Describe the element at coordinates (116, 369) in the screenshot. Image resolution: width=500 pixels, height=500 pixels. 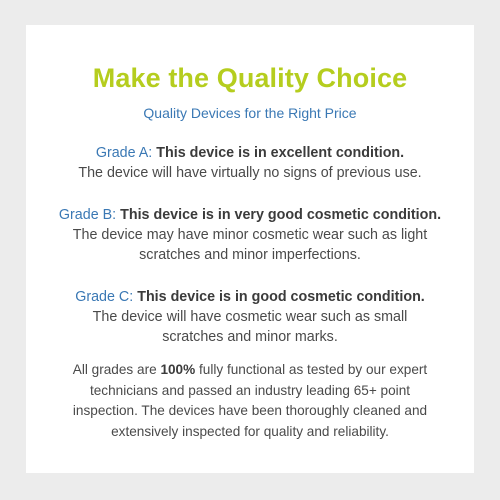
I see `summary-prefix: All grades are` at that location.